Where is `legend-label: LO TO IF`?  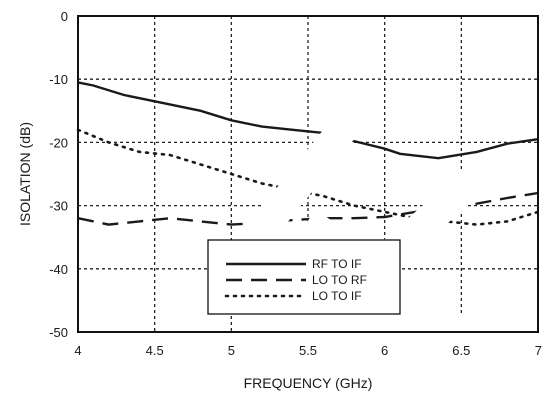
legend-label: LO TO IF is located at coordinates (337, 296).